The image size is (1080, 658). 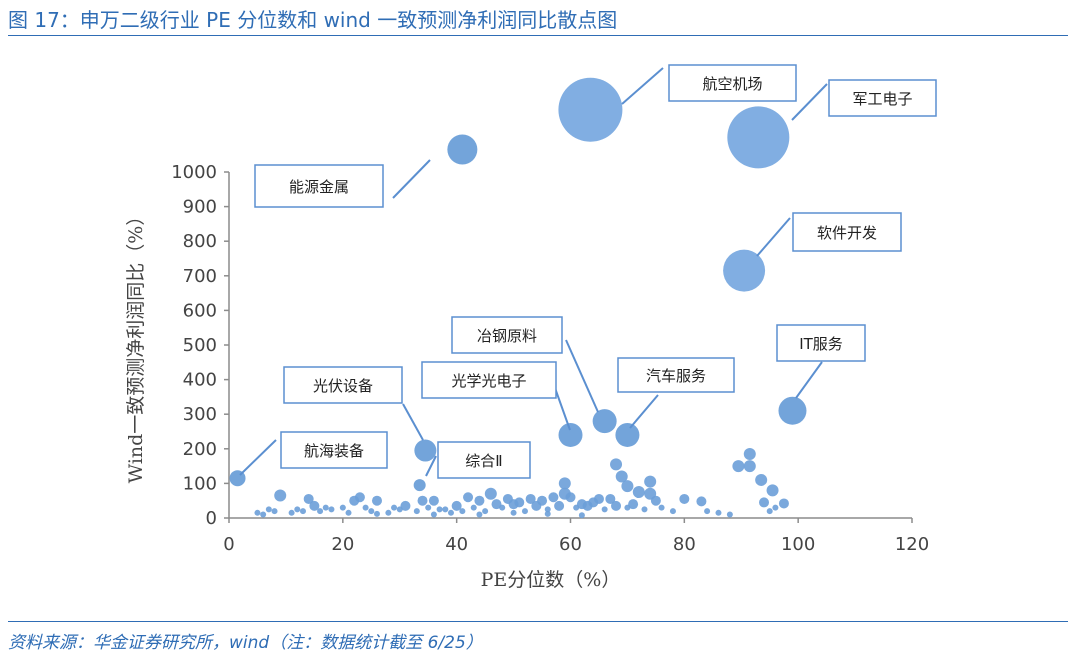 I want to click on callout-label: 汽车服务, so click(x=676, y=376).